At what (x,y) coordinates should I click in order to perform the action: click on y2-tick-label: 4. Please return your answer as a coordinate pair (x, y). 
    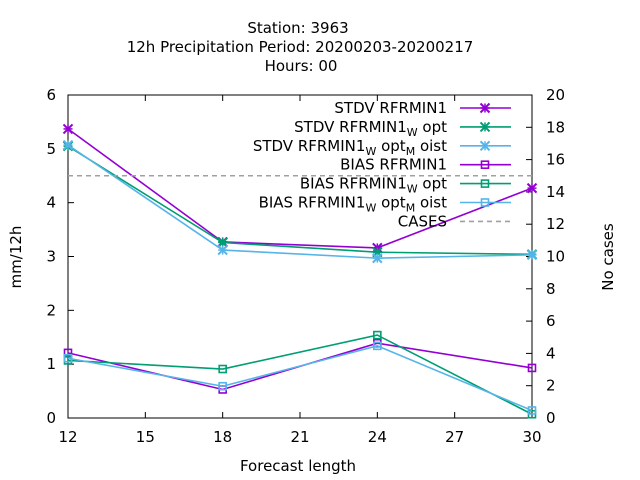
    Looking at the image, I should click on (551, 353).